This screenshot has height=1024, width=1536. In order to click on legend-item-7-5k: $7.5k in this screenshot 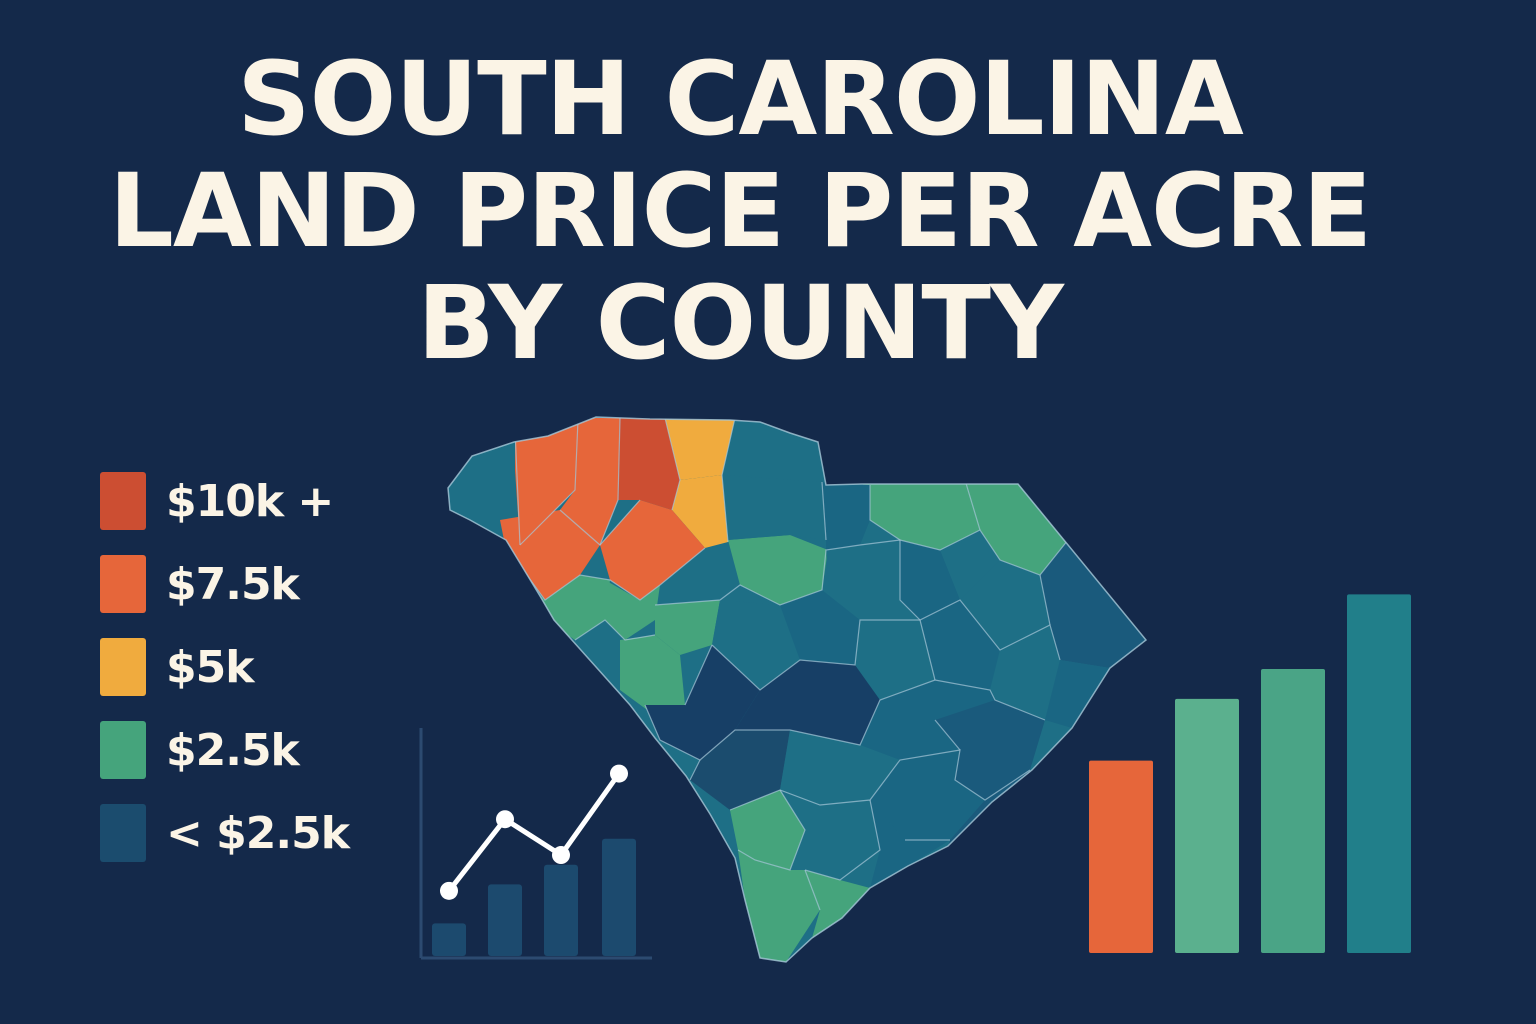, I will do `click(224, 584)`.